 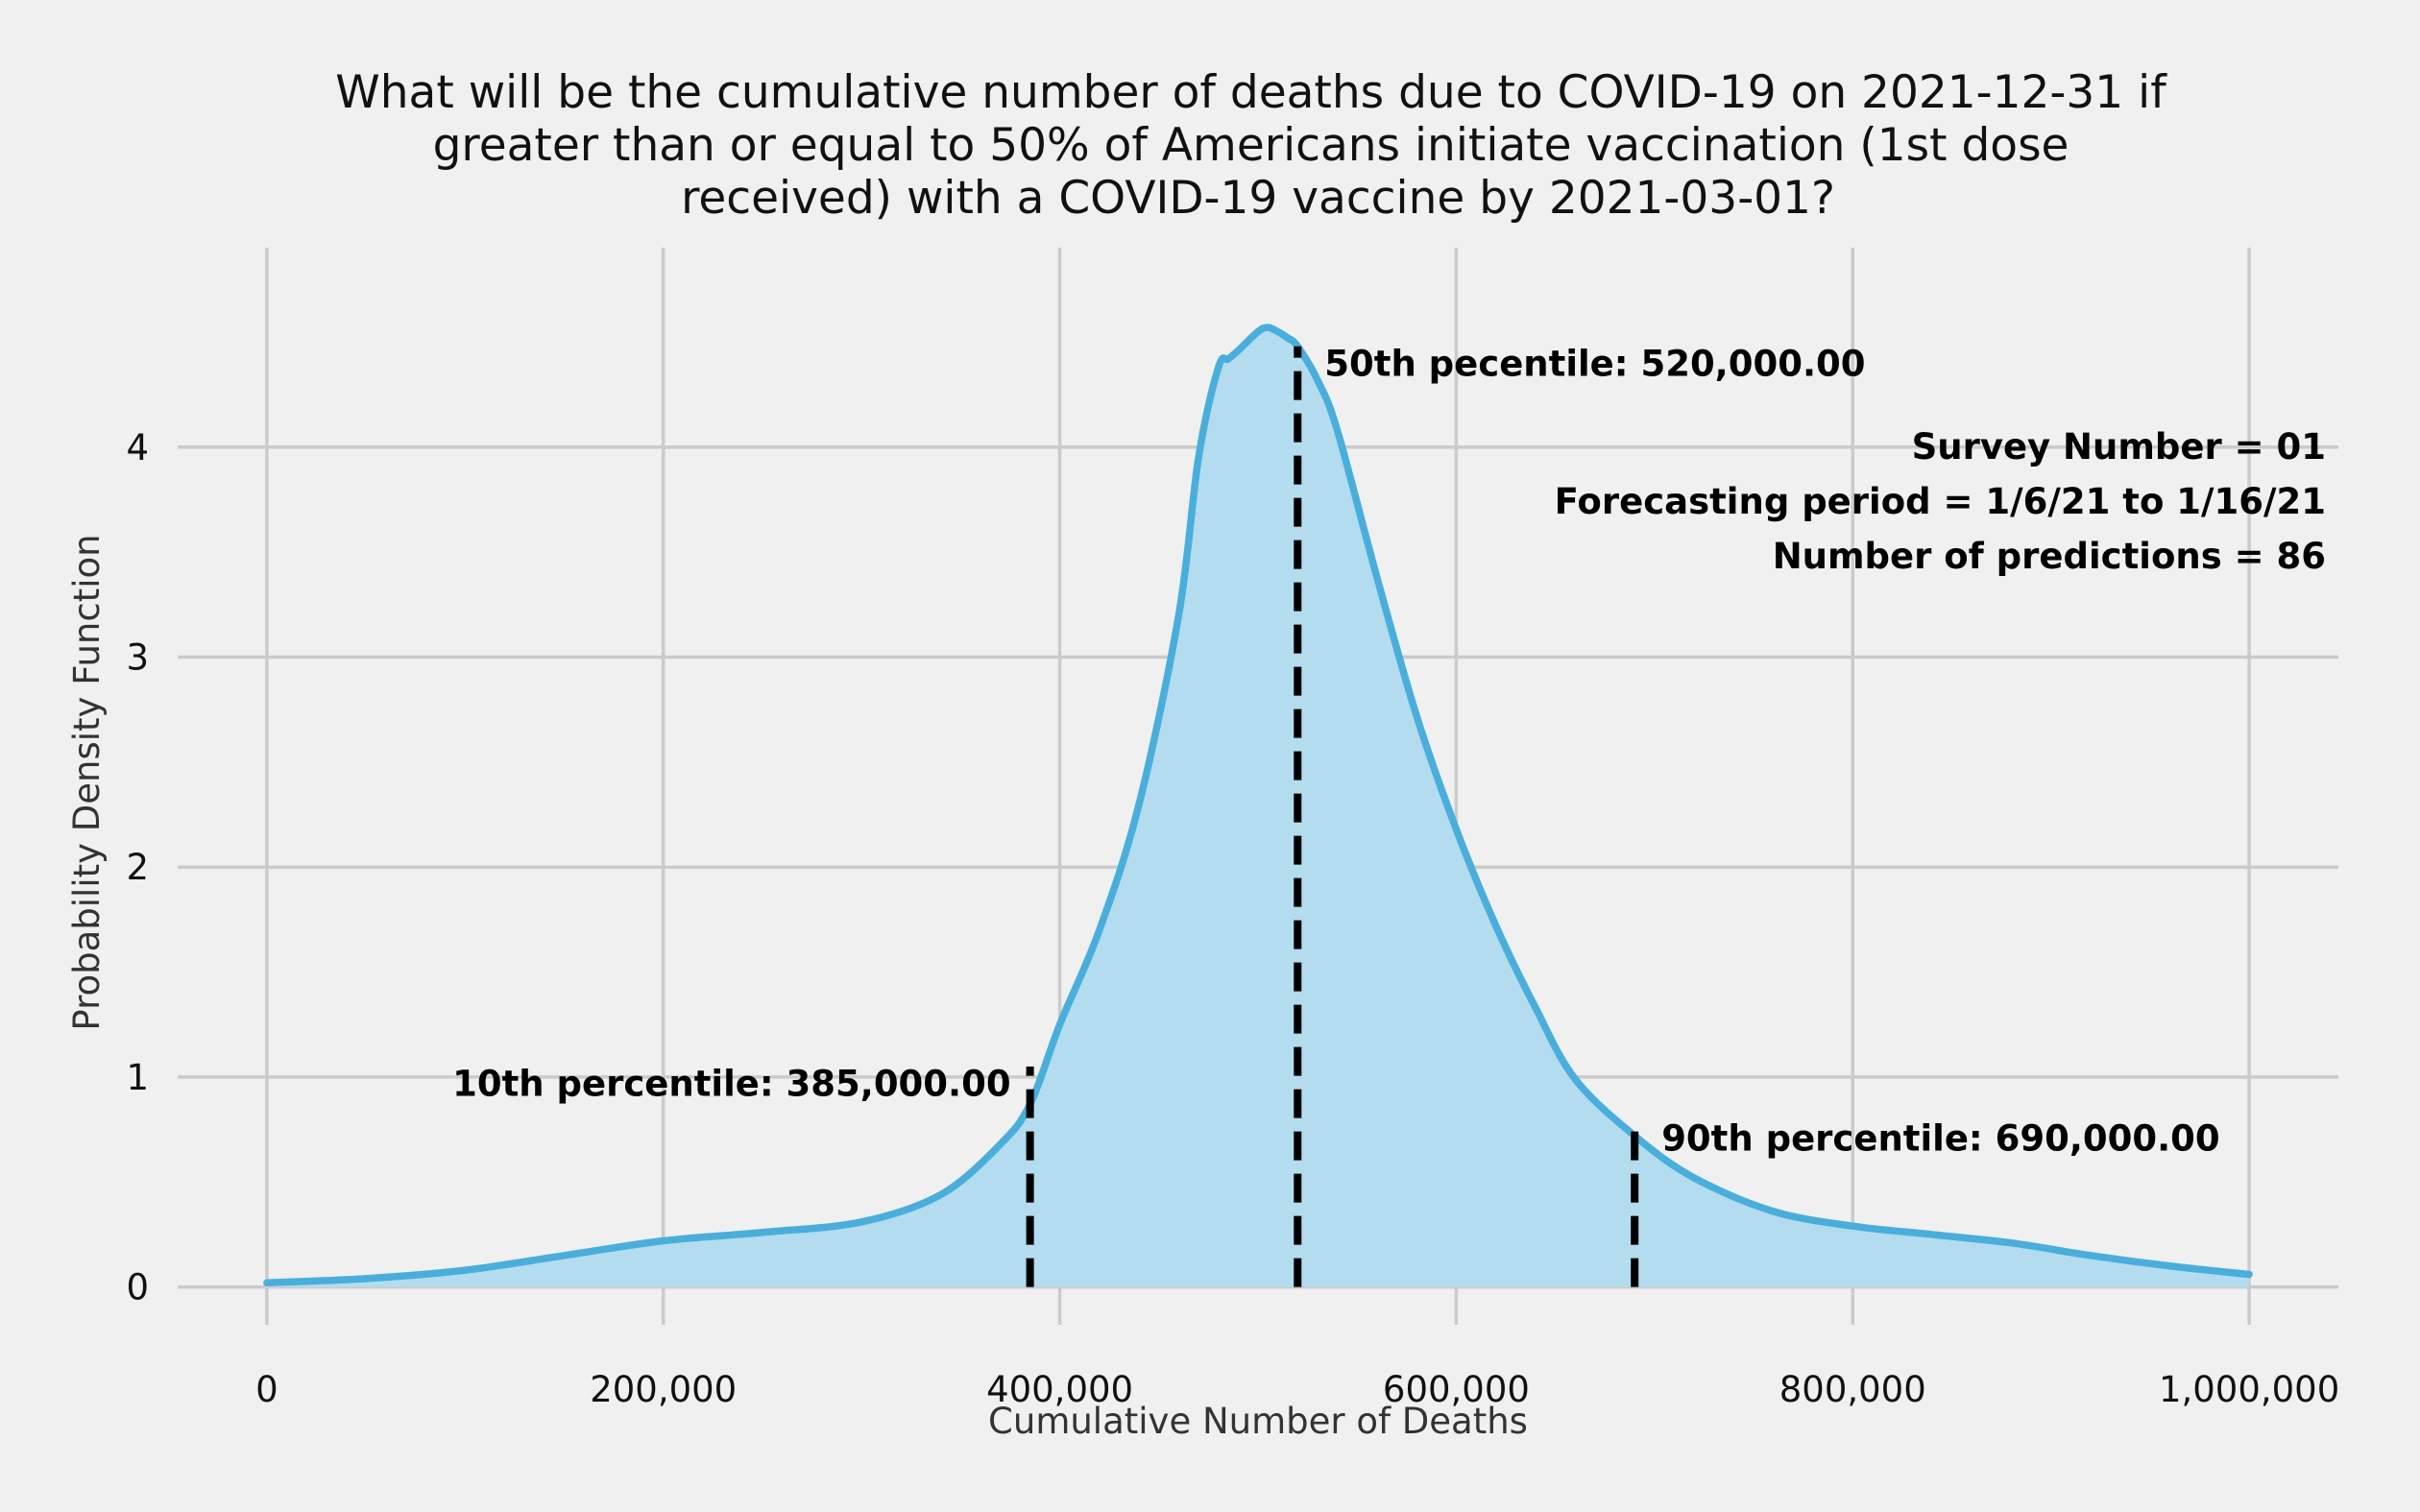 What do you see at coordinates (1258, 1421) in the screenshot?
I see `x-axis-title: Cumulative Number of Deaths` at bounding box center [1258, 1421].